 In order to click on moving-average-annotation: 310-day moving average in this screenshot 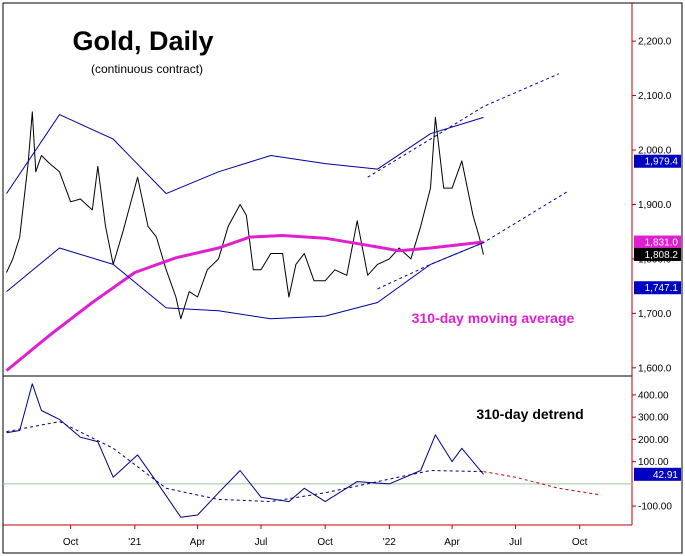, I will do `click(493, 318)`.